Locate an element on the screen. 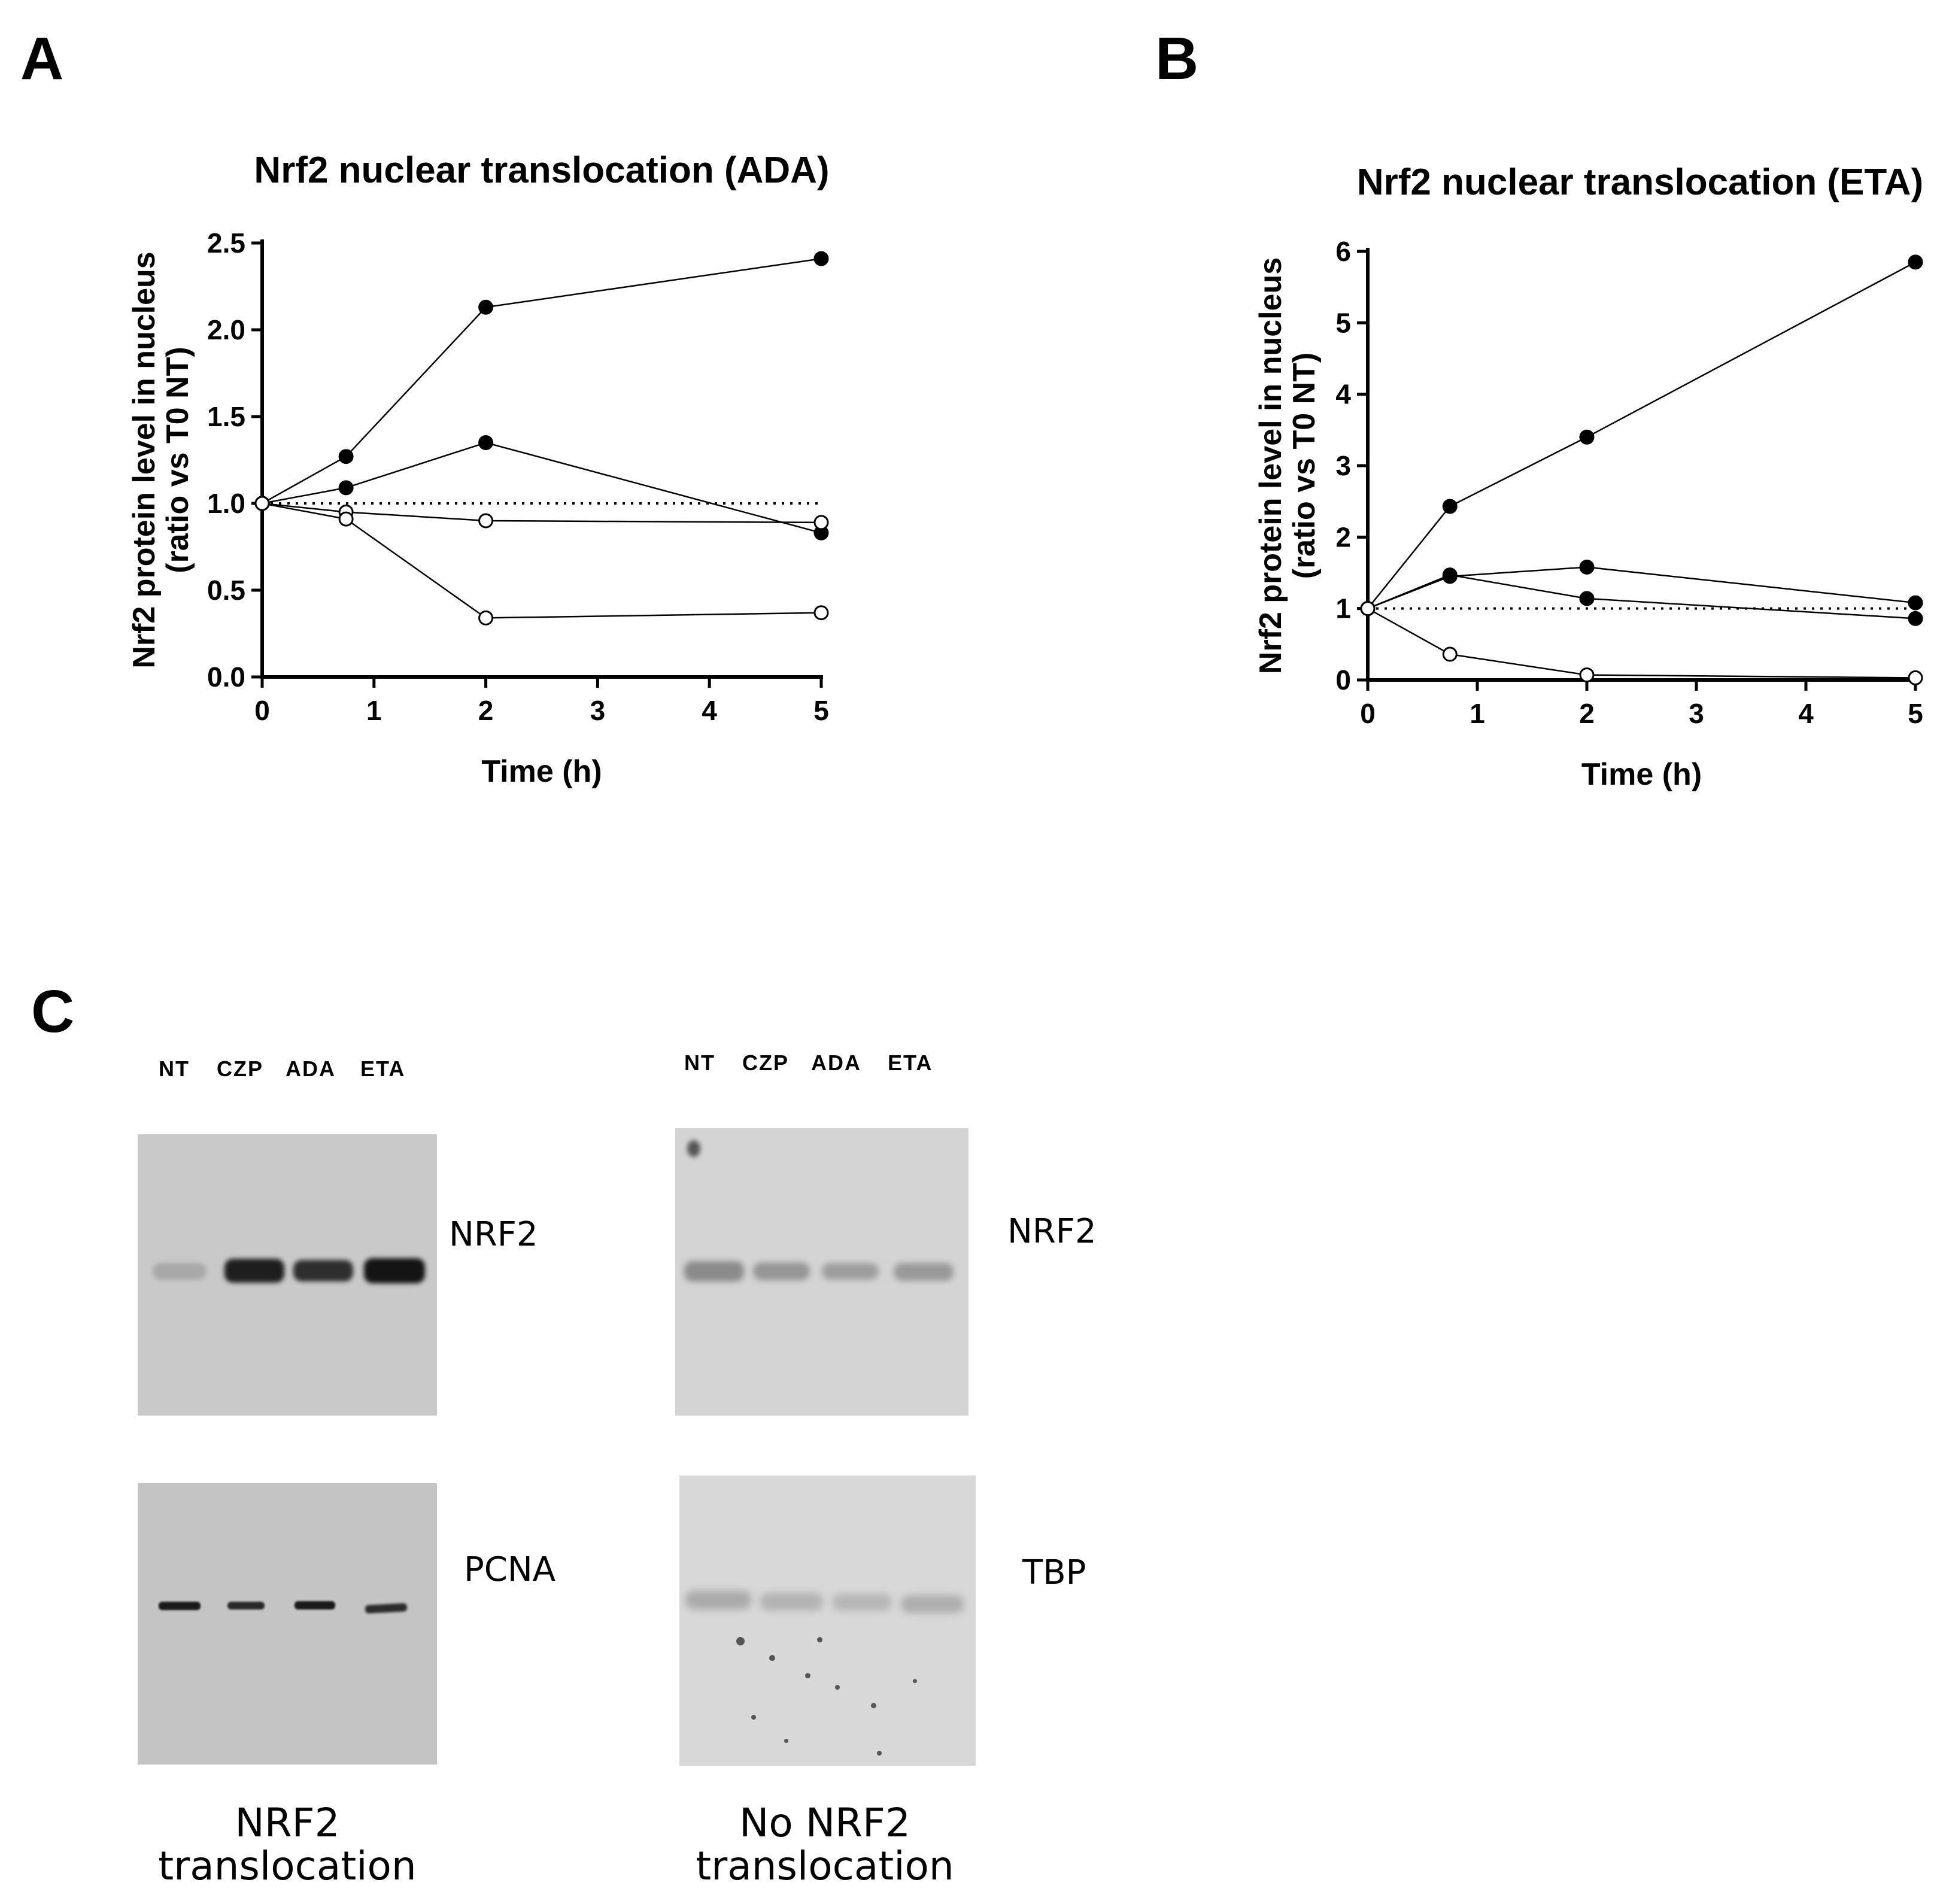 This screenshot has width=1940, height=1904. y-tick-label: 5 is located at coordinates (1343, 322).